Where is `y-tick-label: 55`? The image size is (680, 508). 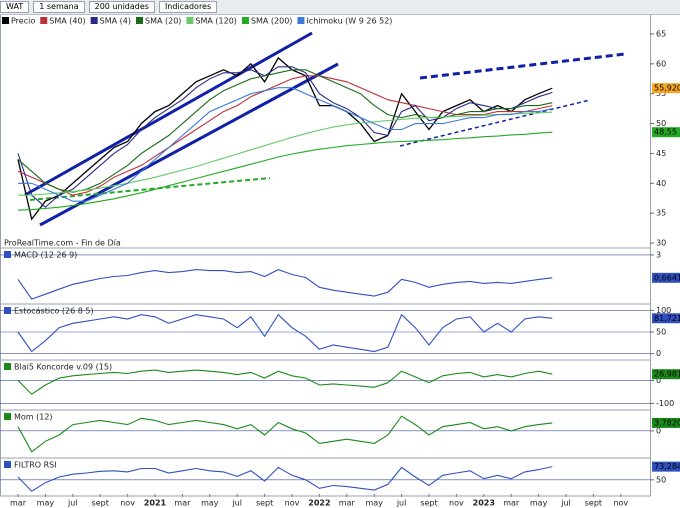
y-tick-label: 55 is located at coordinates (661, 93).